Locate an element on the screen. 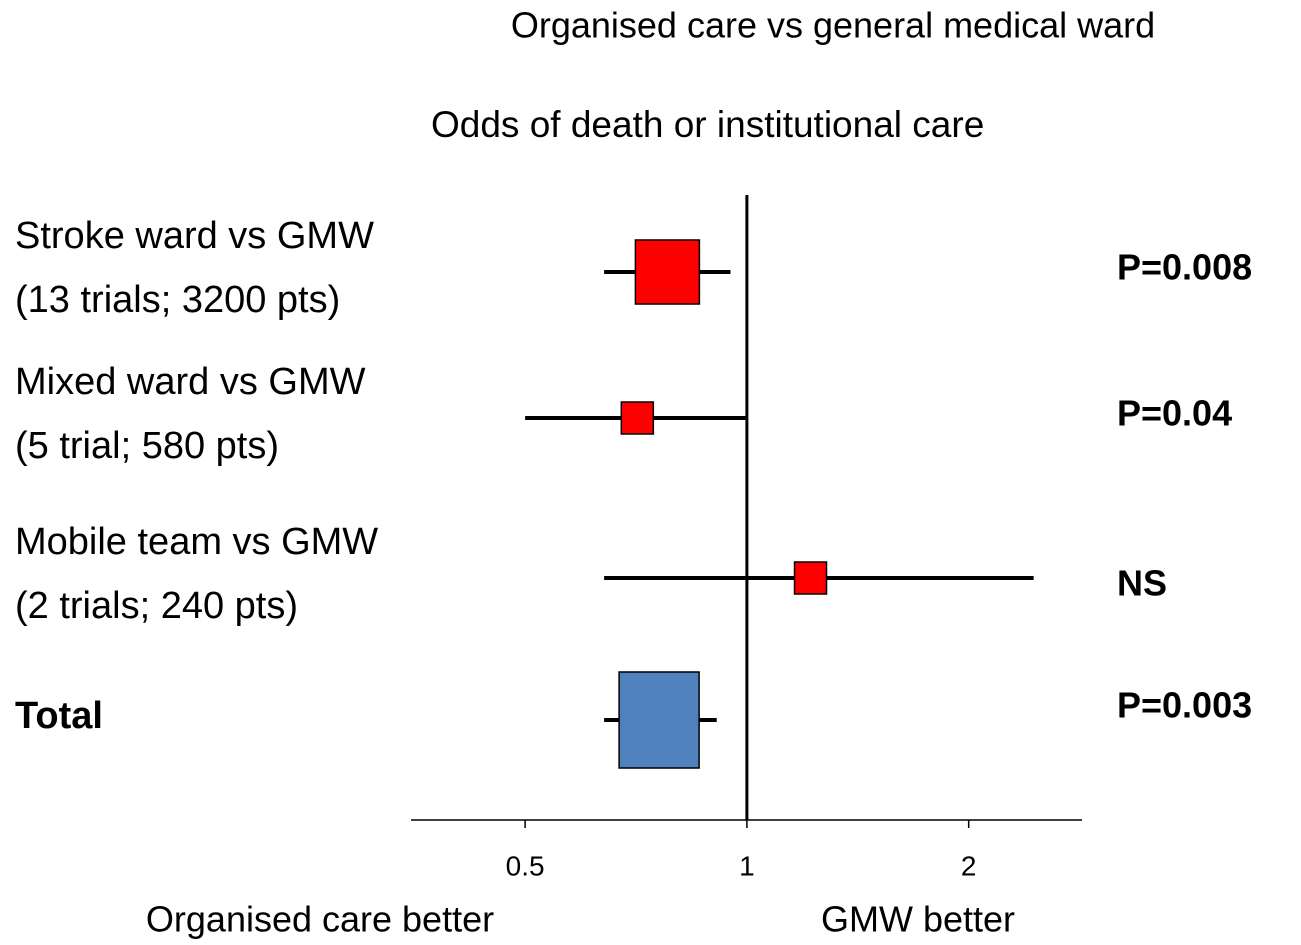 The height and width of the screenshot is (945, 1301). row-detail: (2 trials; 240 pts) is located at coordinates (156, 606).